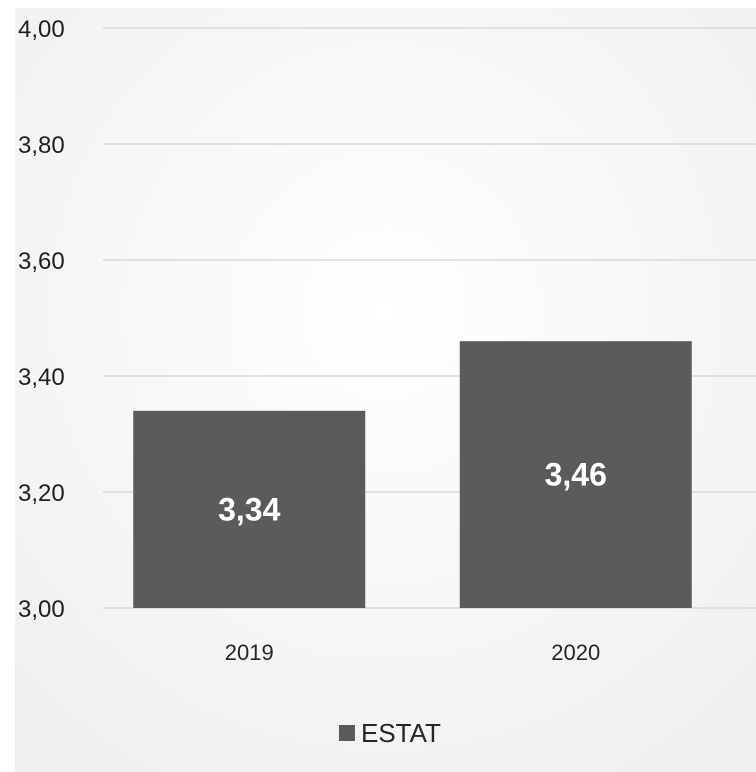  Describe the element at coordinates (401, 733) in the screenshot. I see `legend-label: ESTAT` at that location.